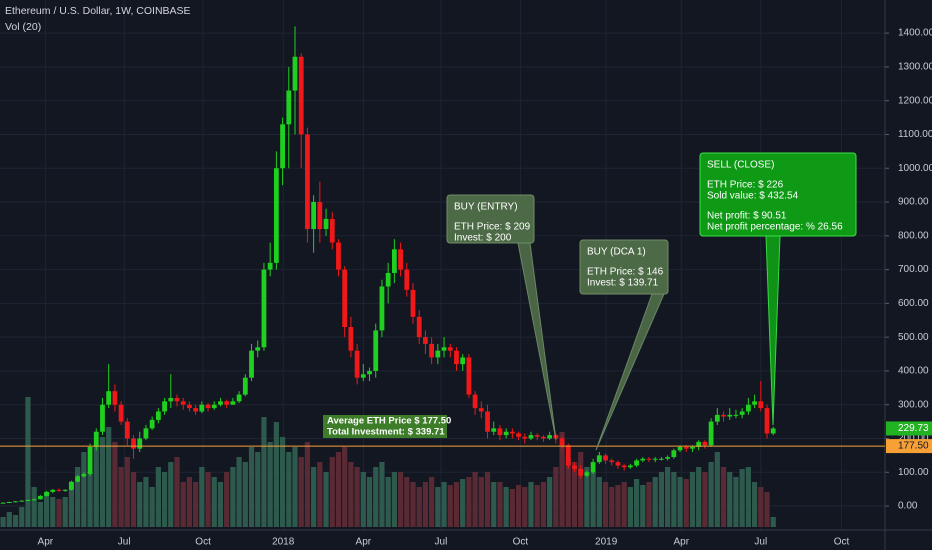  I want to click on y-tick-label: 1100.00, so click(915, 134).